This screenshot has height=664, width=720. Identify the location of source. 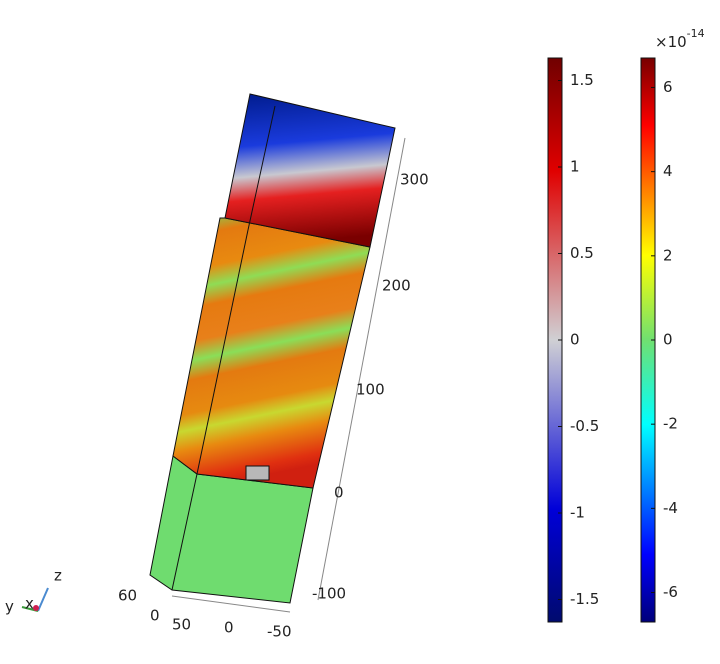
(257, 473).